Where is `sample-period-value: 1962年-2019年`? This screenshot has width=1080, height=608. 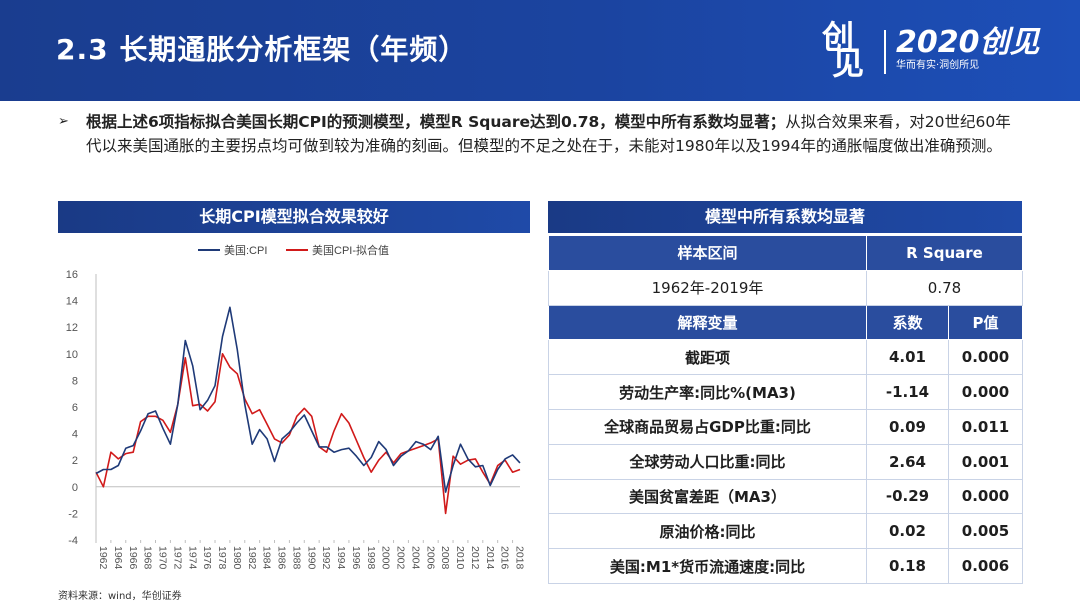
sample-period-value: 1962年-2019年 is located at coordinates (707, 287).